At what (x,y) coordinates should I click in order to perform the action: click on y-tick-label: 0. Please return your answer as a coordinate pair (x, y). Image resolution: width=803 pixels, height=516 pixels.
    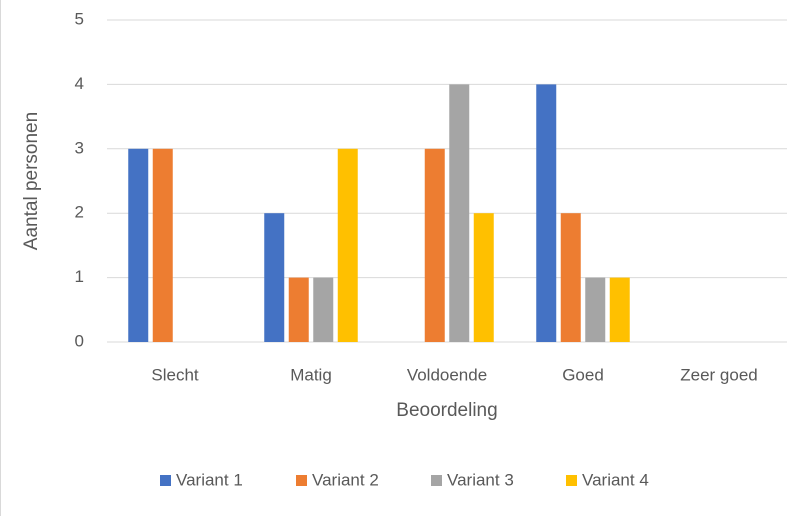
    Looking at the image, I should click on (79, 340).